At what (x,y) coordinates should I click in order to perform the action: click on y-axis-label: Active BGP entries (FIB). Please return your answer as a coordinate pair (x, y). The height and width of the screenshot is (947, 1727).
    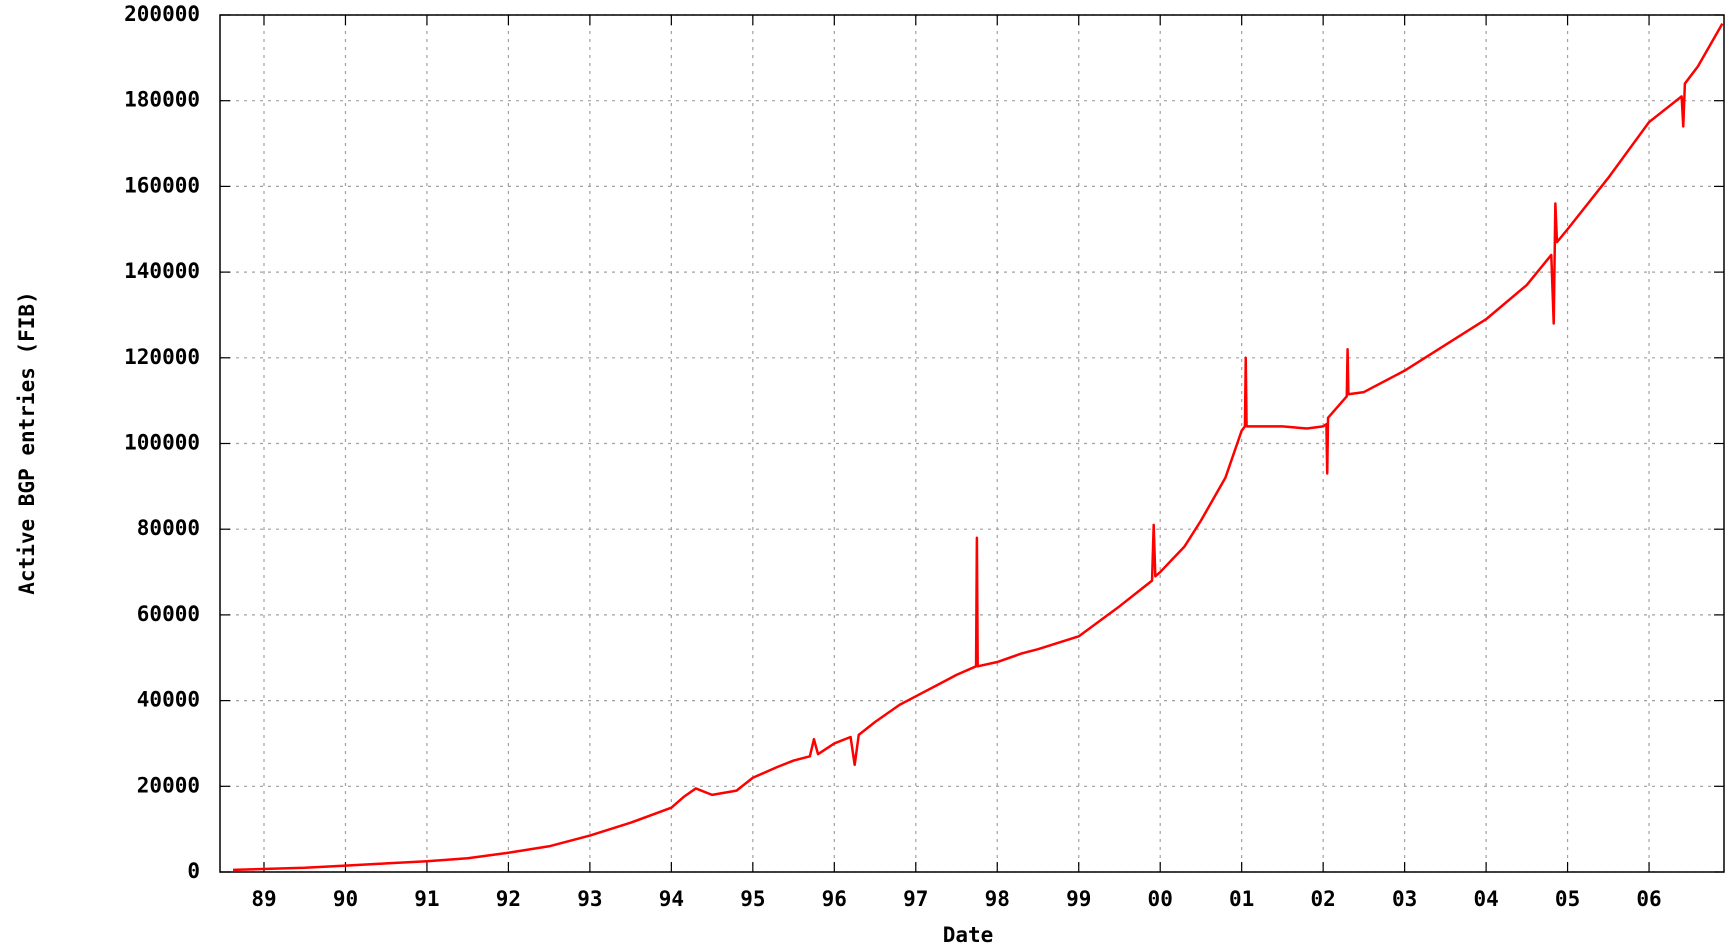
    Looking at the image, I should click on (27, 442).